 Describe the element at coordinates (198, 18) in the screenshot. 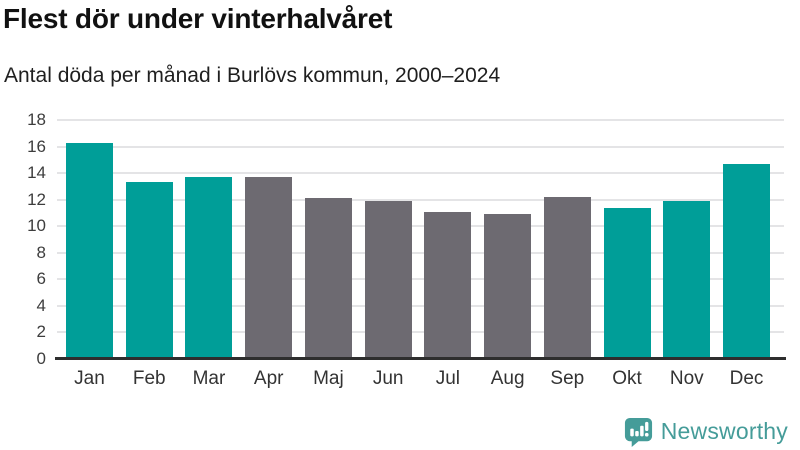

I see `chart-title: Flest dör under vinterhalvåret` at that location.